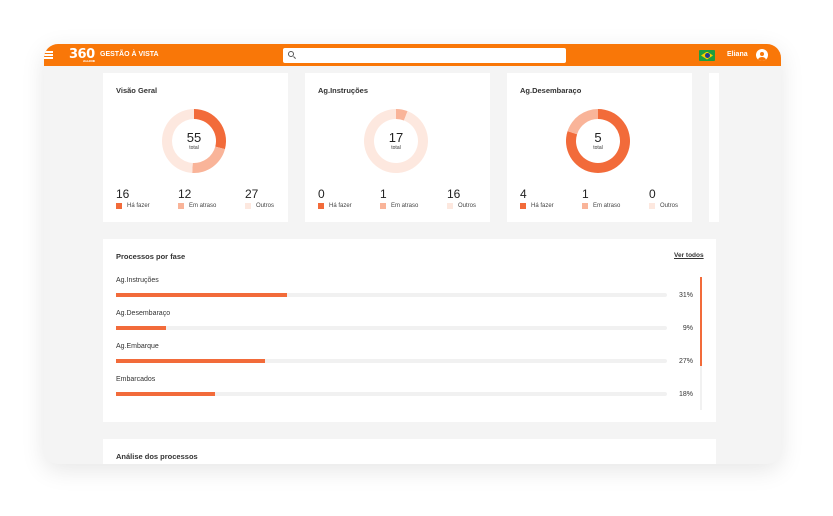 The image size is (833, 516). What do you see at coordinates (523, 194) in the screenshot?
I see `stat-value: 4` at bounding box center [523, 194].